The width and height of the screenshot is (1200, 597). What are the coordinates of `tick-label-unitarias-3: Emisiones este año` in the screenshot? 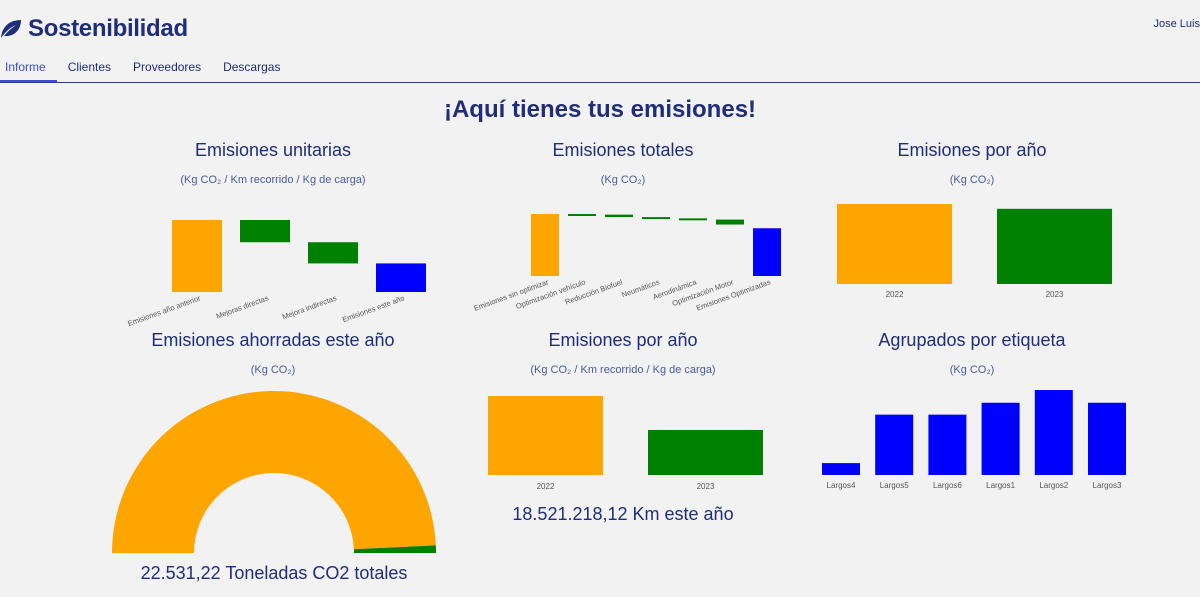 It's located at (373, 308).